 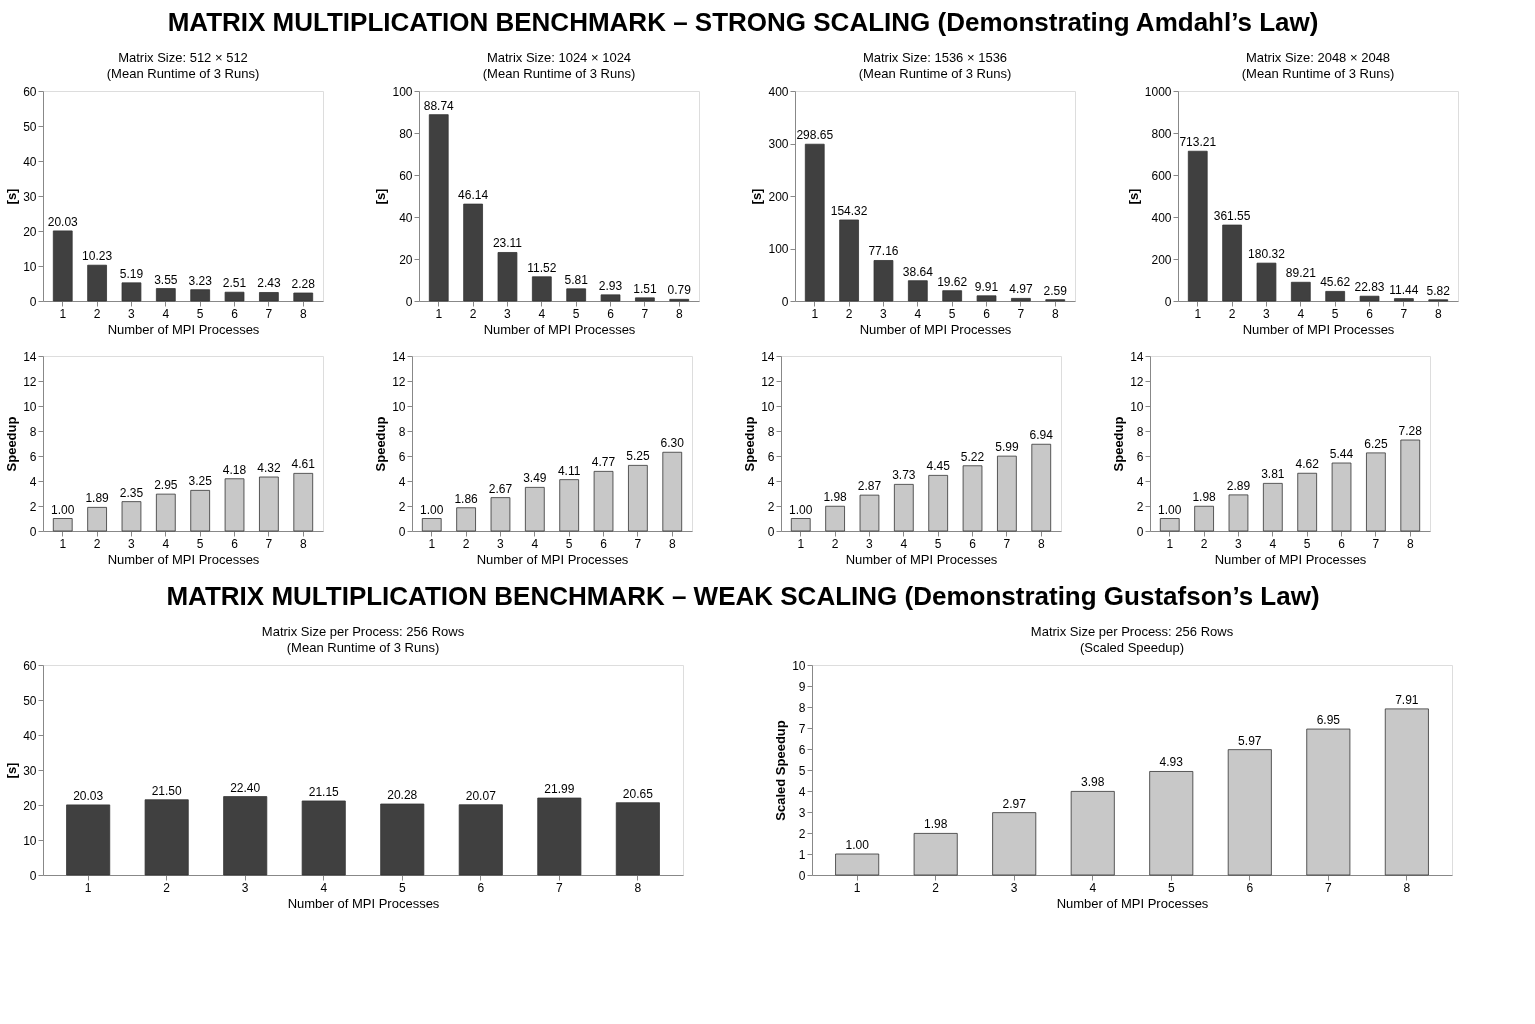 What do you see at coordinates (402, 795) in the screenshot?
I see `data-label: 20.28` at bounding box center [402, 795].